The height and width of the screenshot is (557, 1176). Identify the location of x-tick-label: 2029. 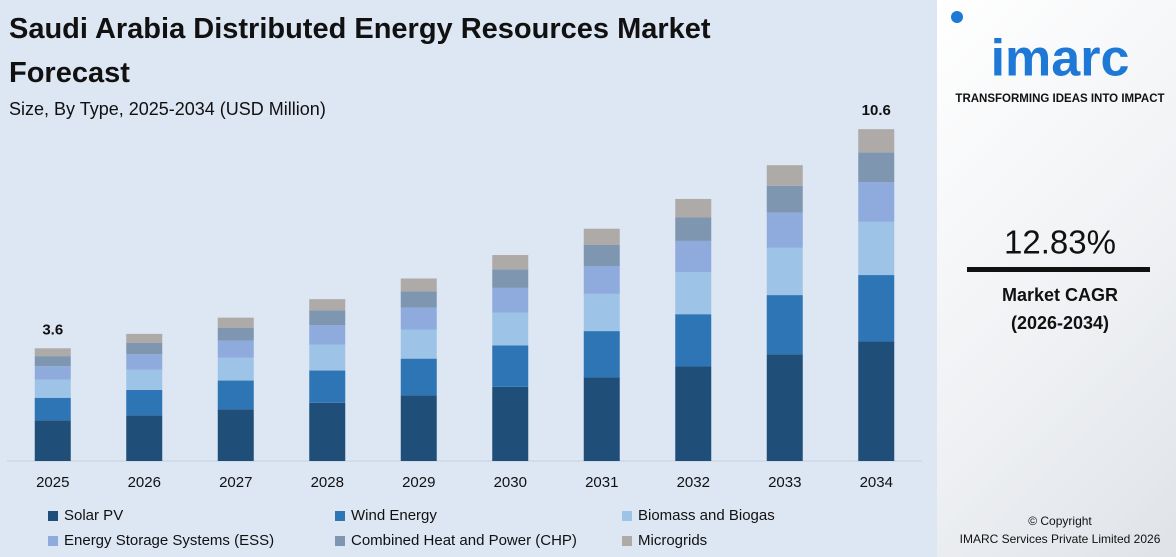
(418, 482).